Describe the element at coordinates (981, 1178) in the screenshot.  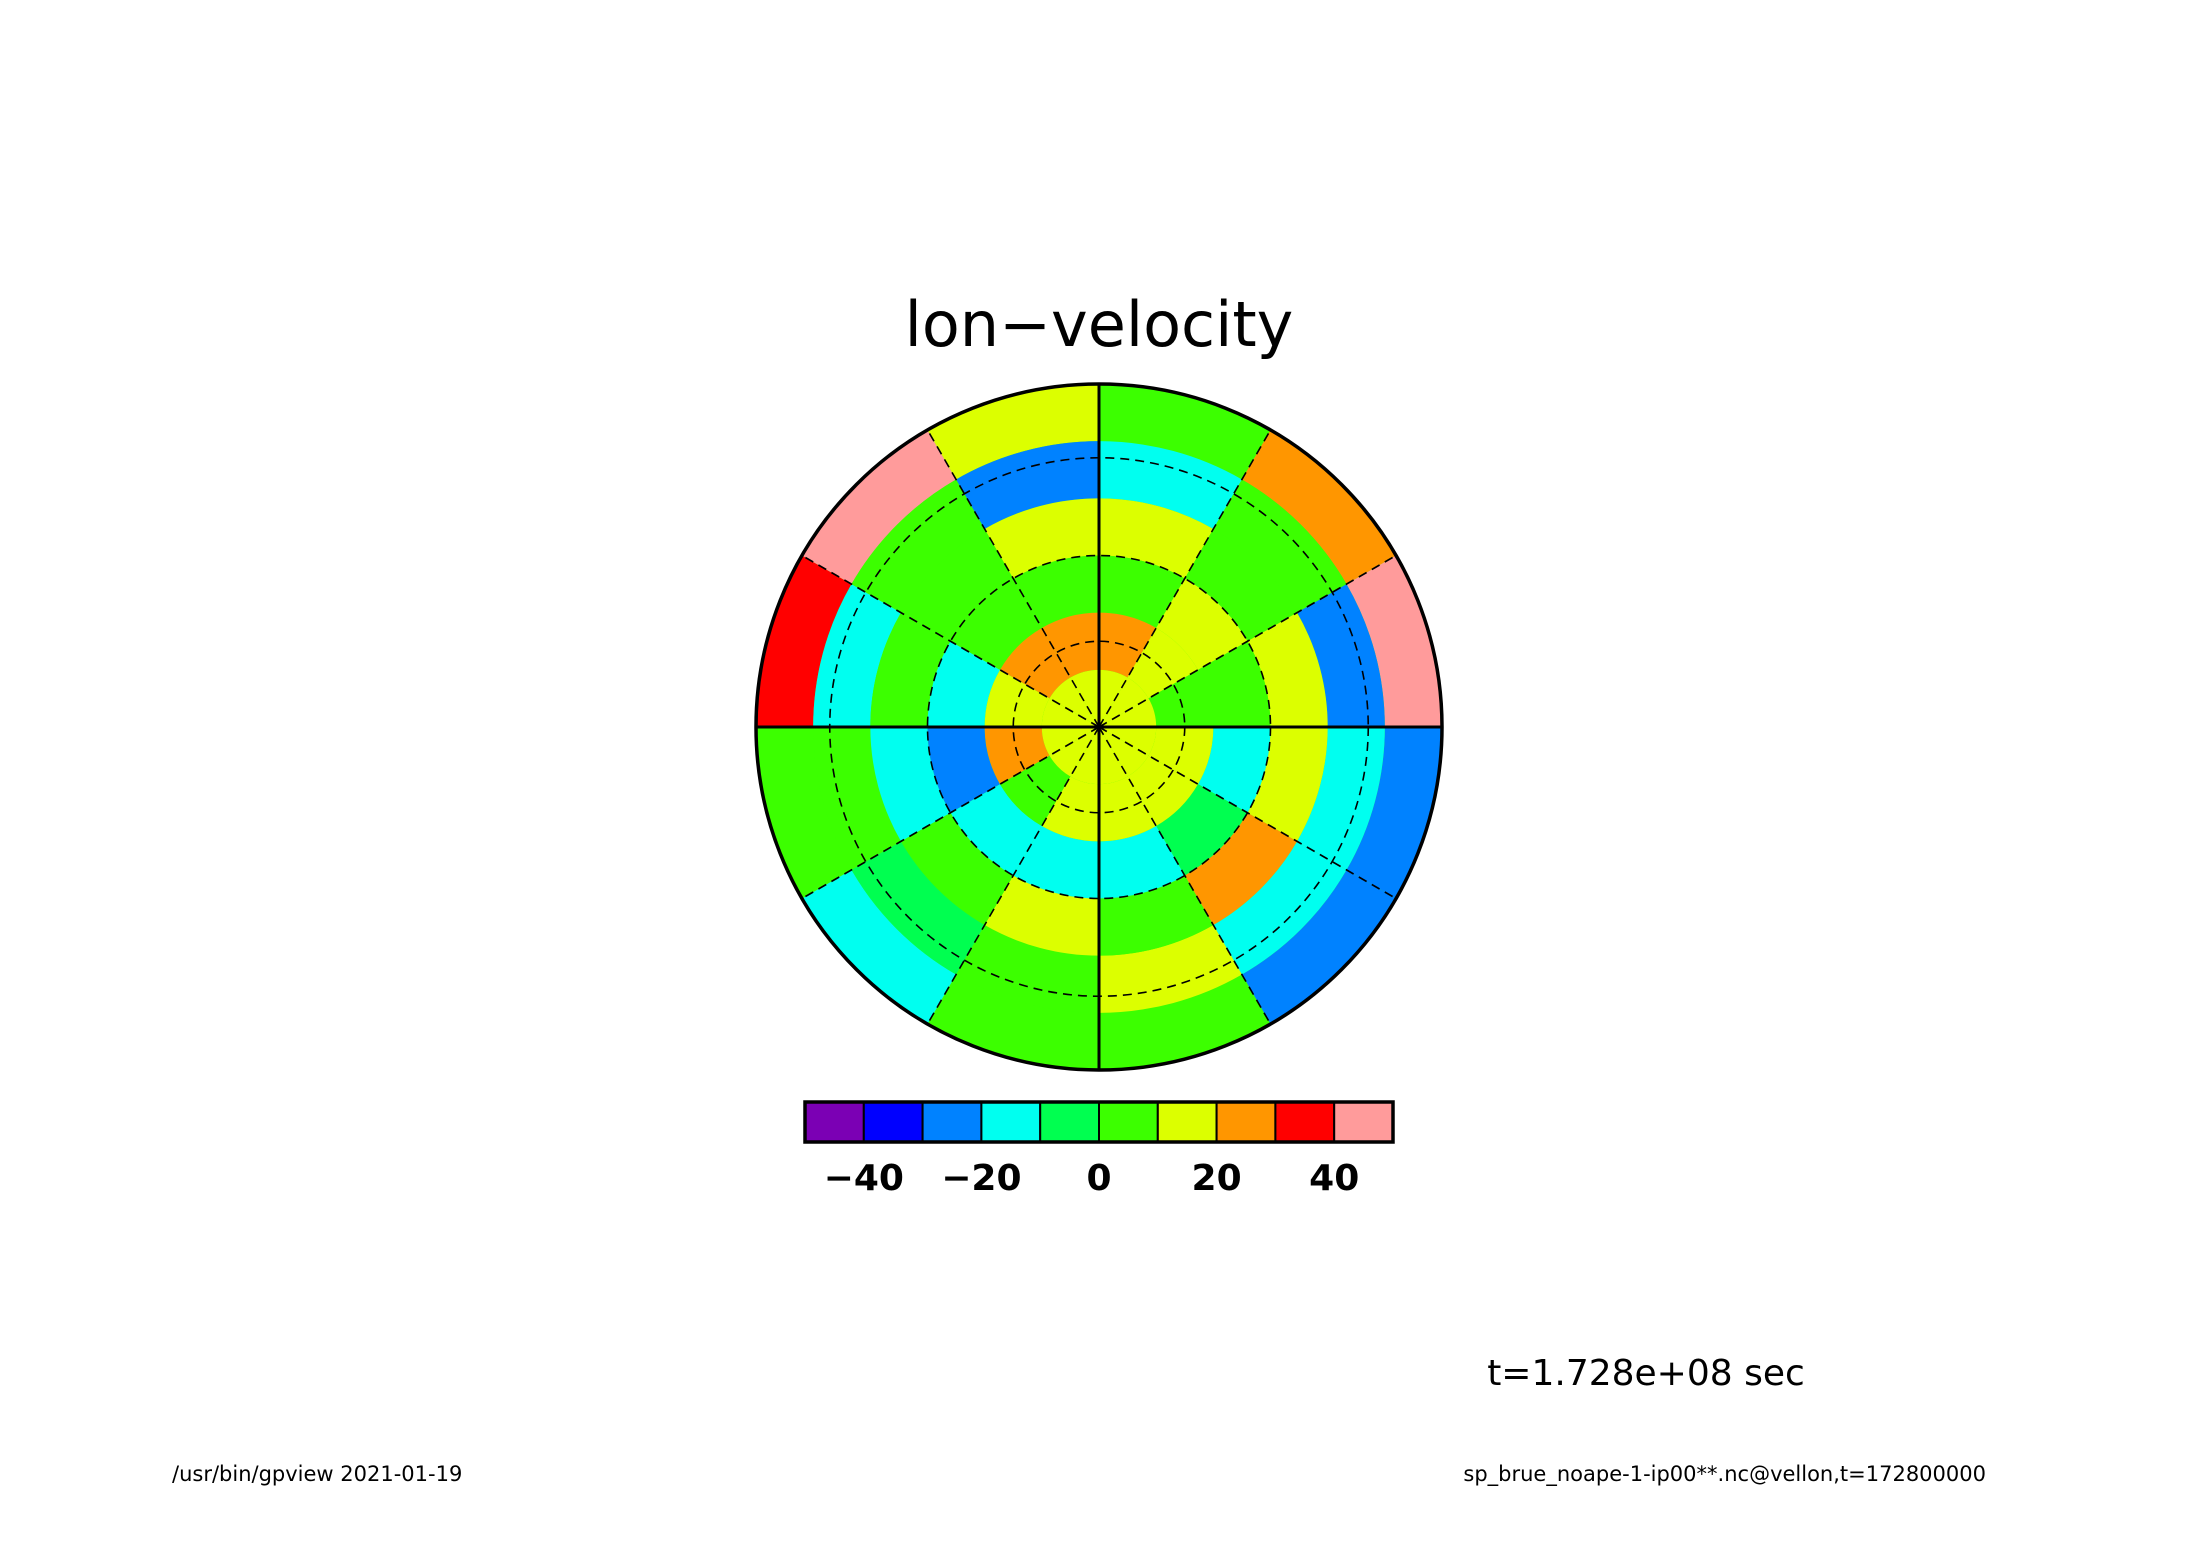
I see `colorbar-tick-label: −20` at that location.